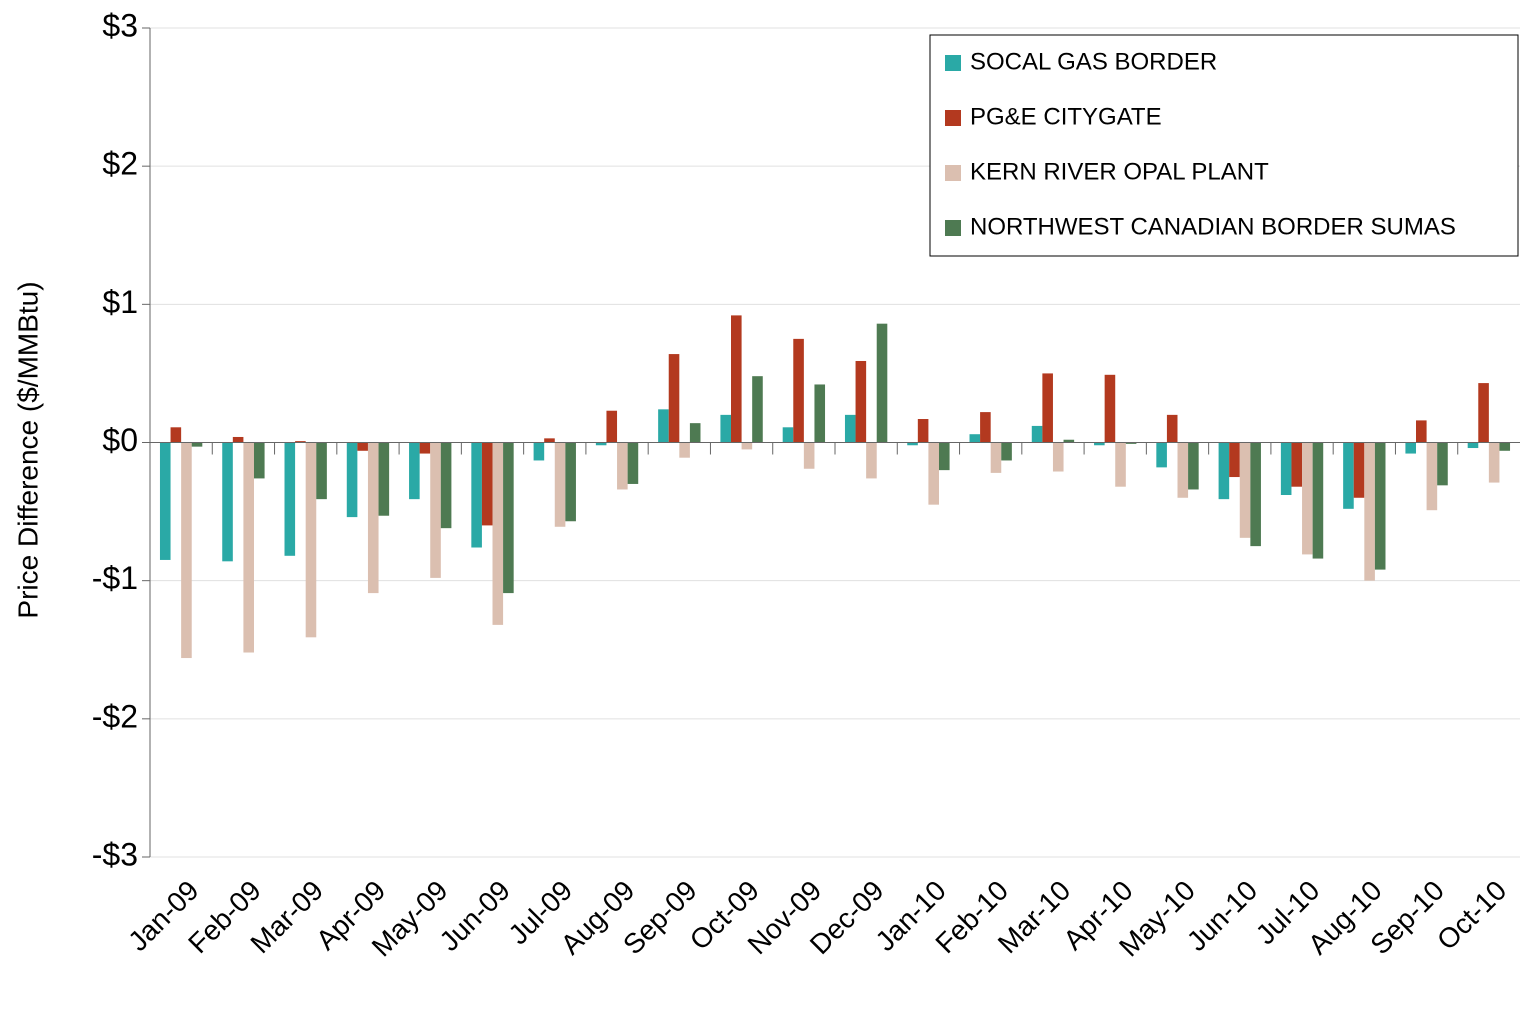  Describe the element at coordinates (120, 164) in the screenshot. I see `y-tick-label: $2` at that location.